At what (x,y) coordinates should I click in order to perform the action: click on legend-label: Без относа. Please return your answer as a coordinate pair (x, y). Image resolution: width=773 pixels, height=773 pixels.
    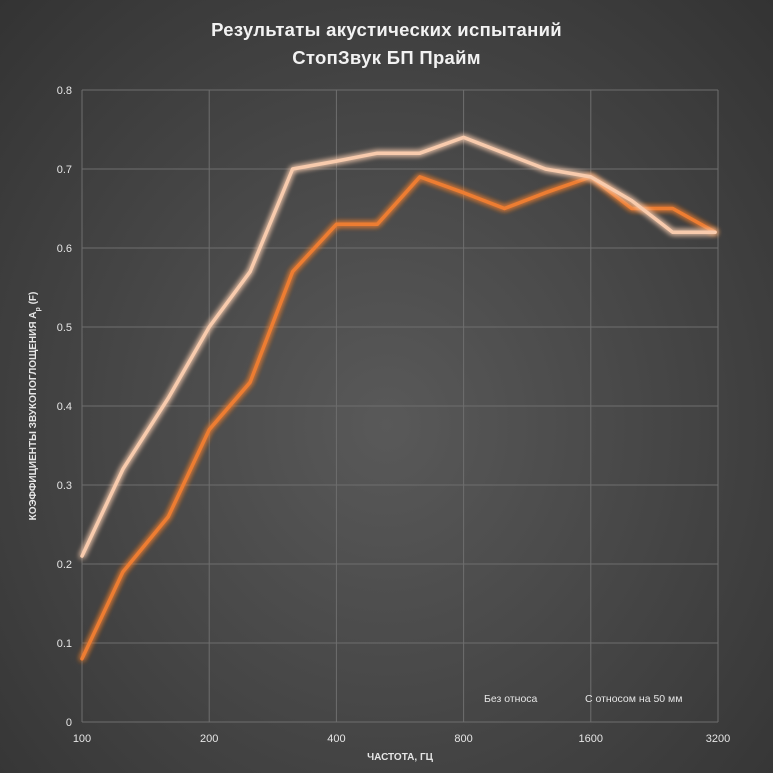
    Looking at the image, I should click on (511, 699).